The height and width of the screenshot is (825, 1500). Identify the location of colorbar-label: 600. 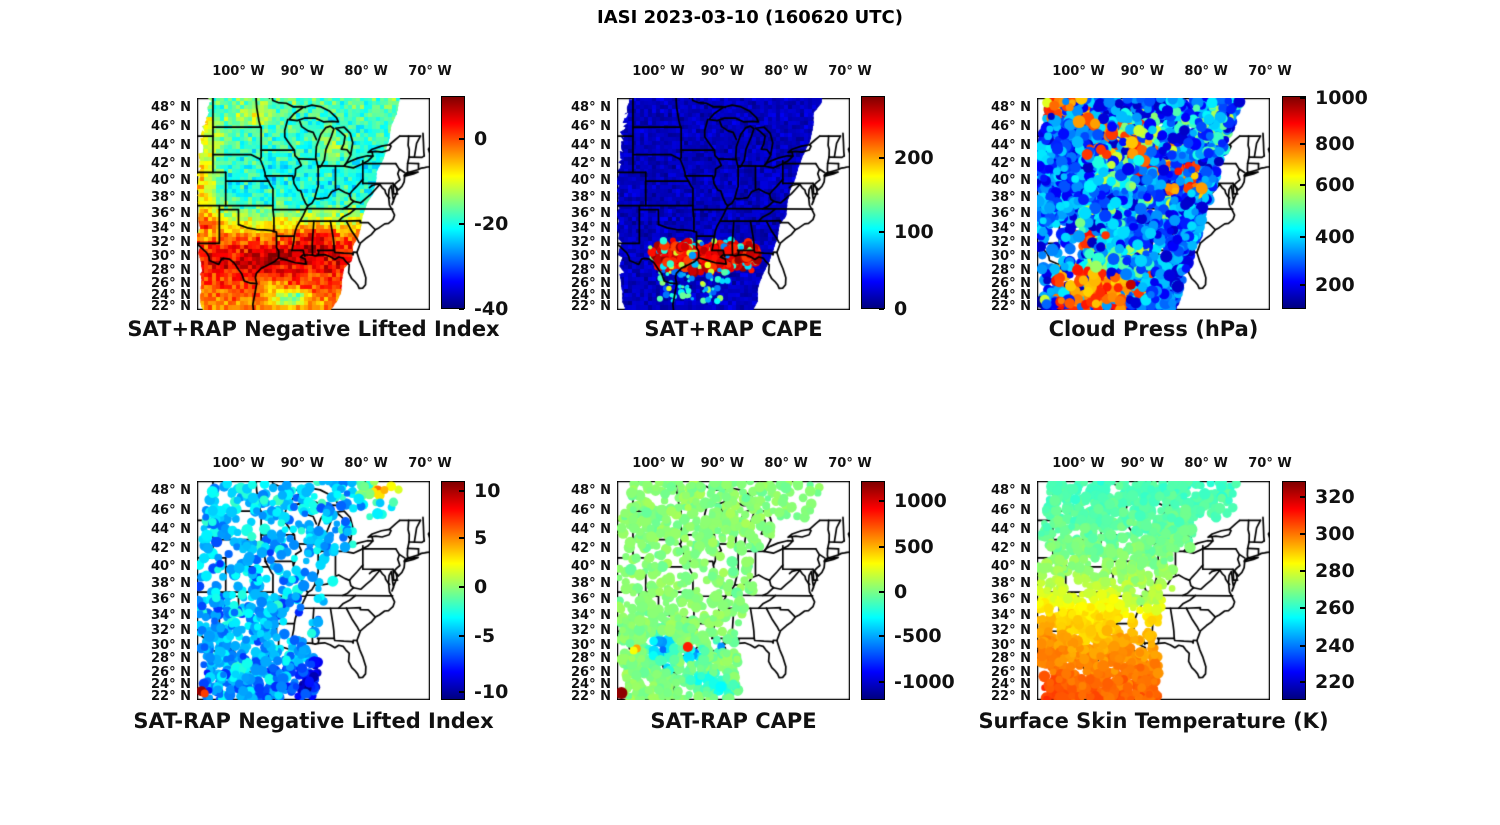
(1335, 185).